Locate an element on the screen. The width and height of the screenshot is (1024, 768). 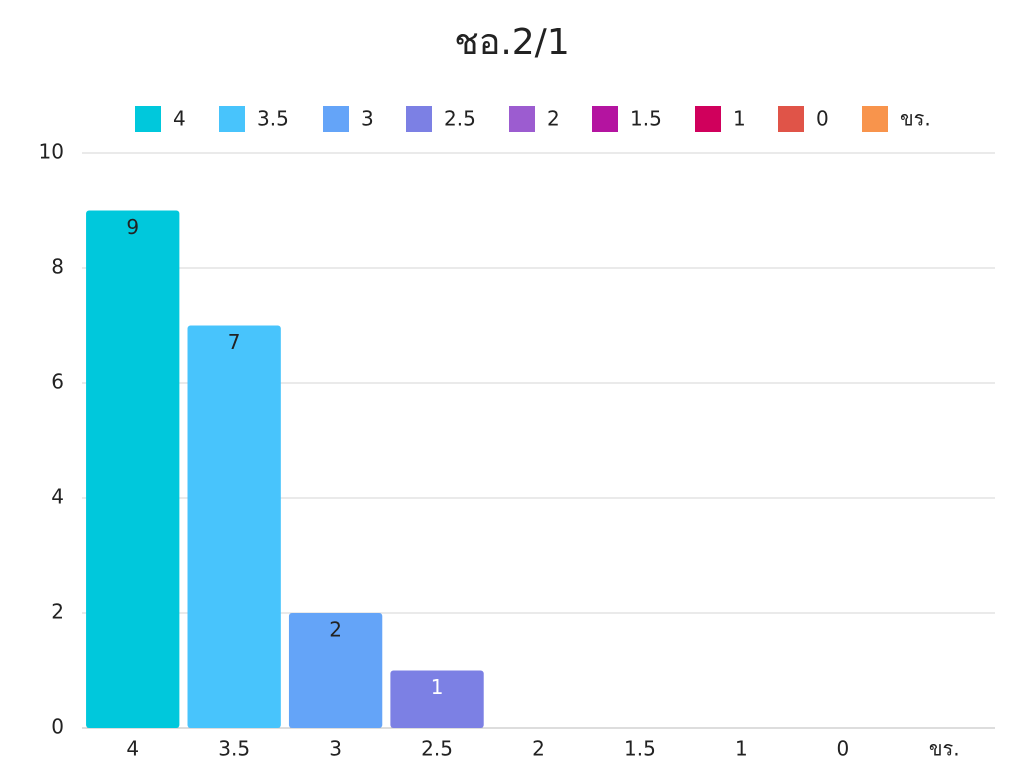
x-tick-label: 1.5 is located at coordinates (640, 749).